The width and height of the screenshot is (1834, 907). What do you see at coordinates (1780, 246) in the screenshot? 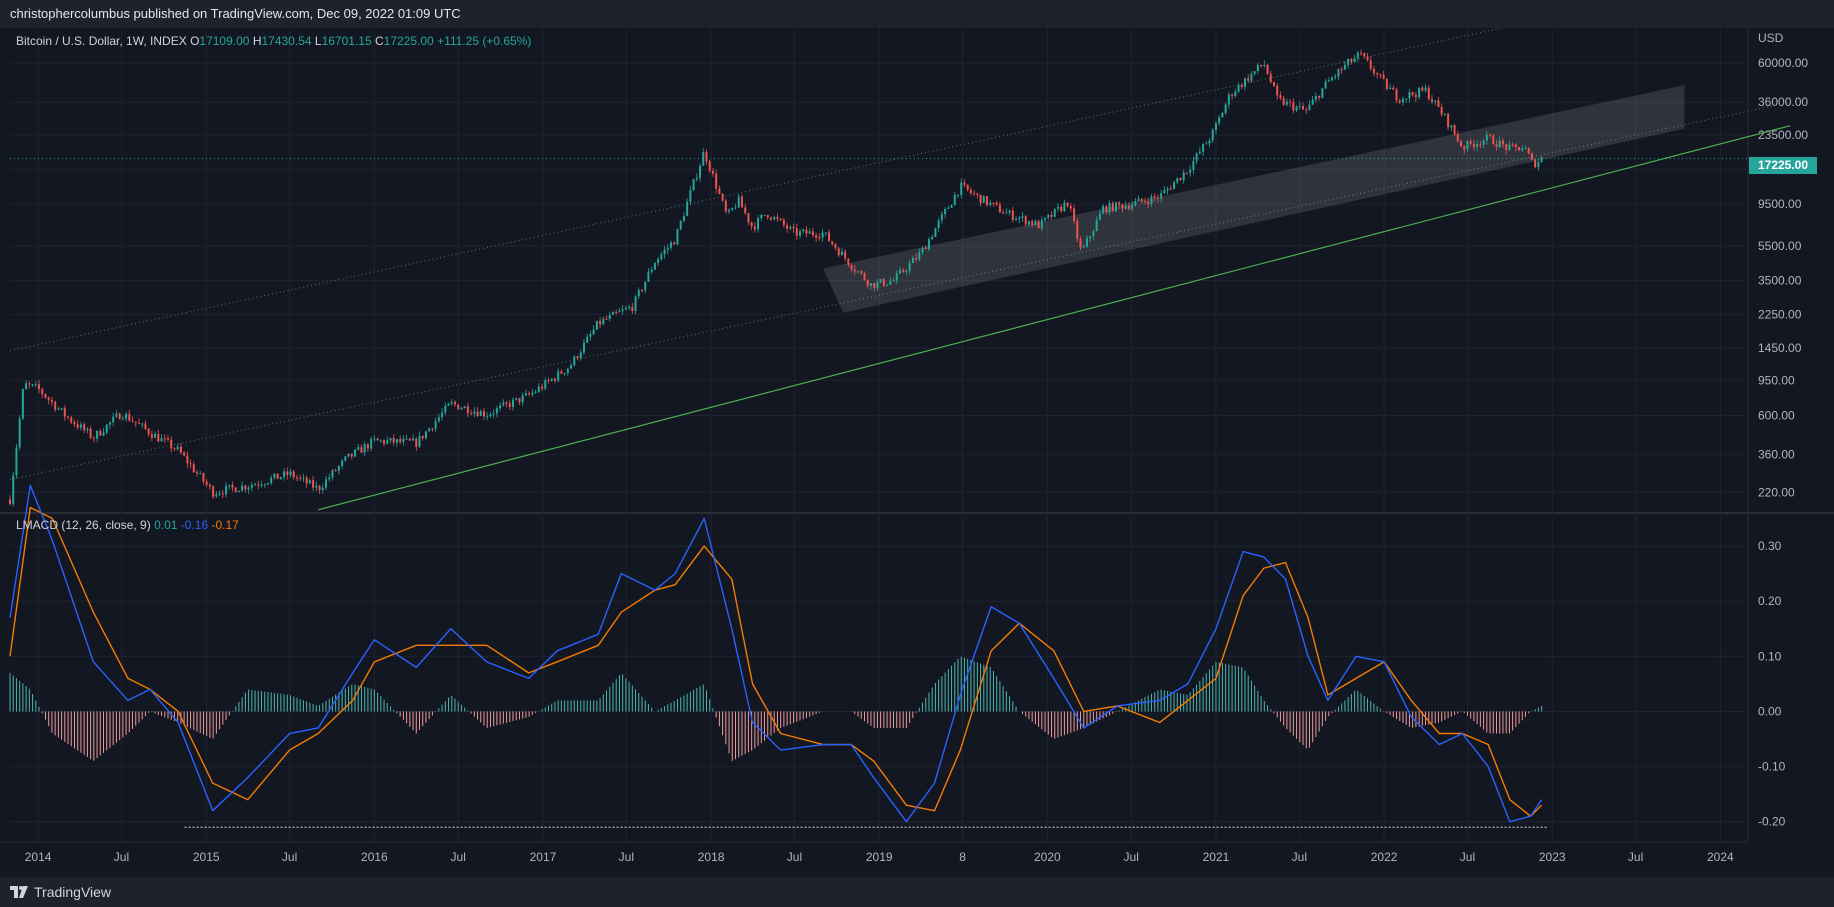
I see `price-tick-label: 5500.00` at bounding box center [1780, 246].